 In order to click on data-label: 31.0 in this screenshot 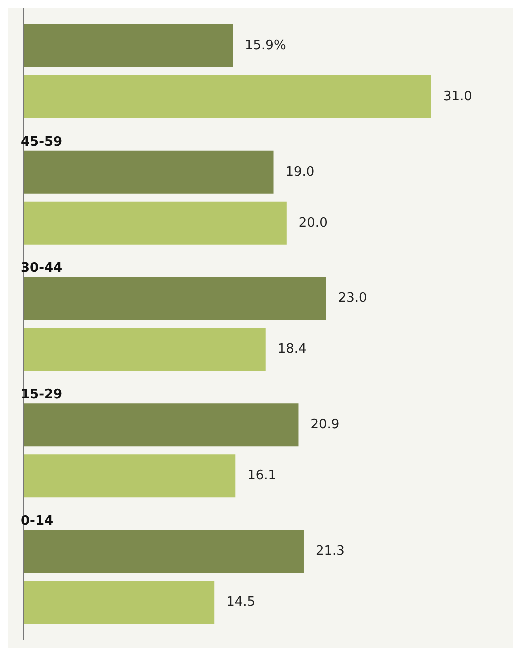, I will do `click(458, 96)`.